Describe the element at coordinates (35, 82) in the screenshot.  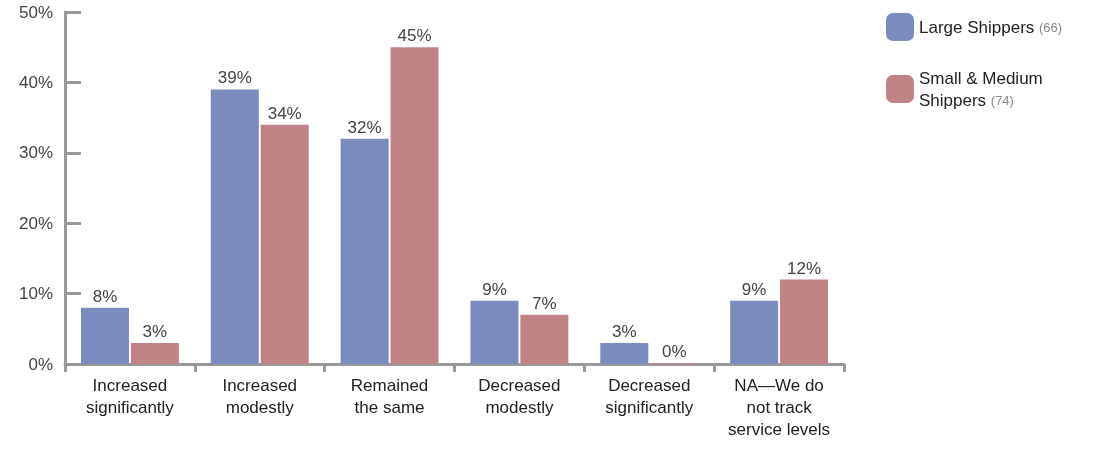
I see `y-tick-label: 40%` at that location.